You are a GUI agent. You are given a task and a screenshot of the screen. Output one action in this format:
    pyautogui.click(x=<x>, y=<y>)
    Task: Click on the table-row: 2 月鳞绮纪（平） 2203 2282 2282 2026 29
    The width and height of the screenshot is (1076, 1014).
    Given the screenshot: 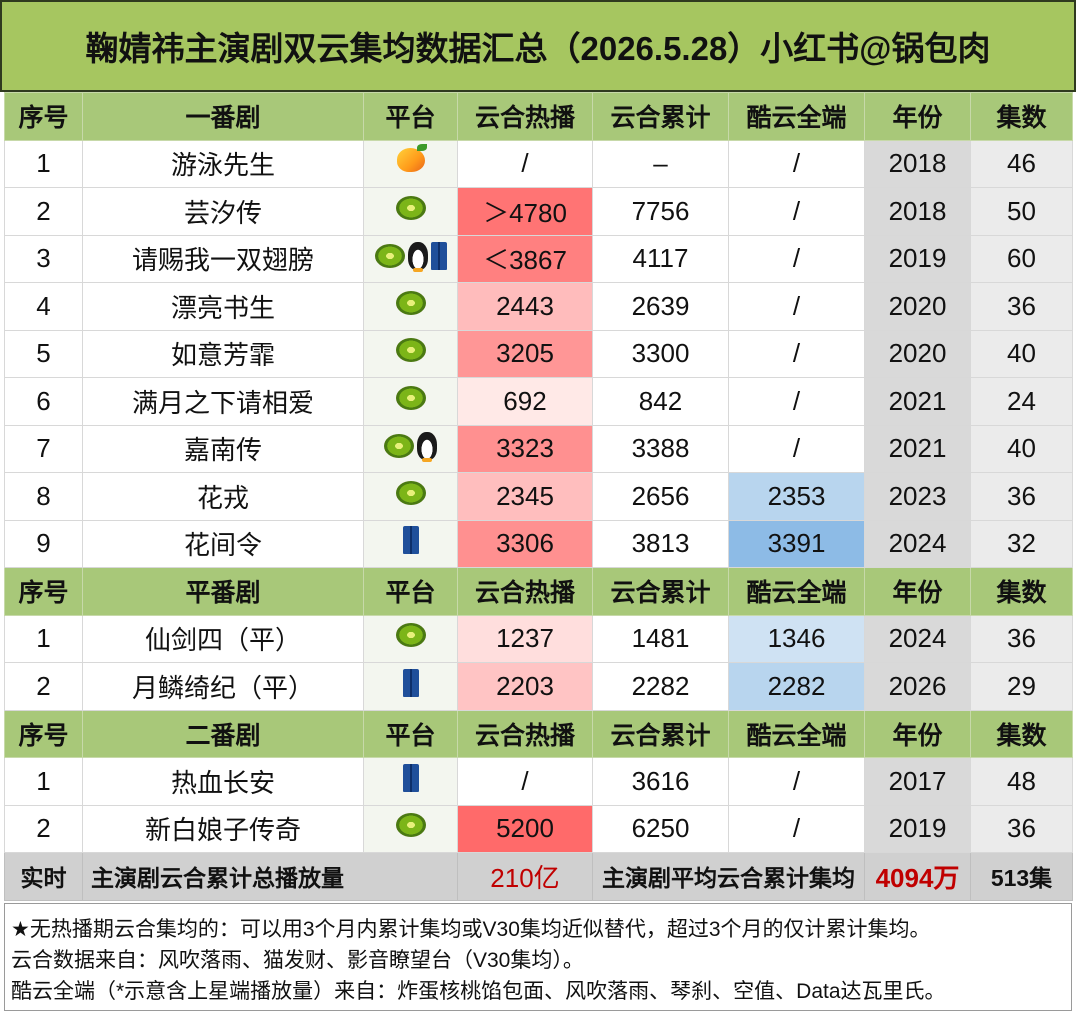 What is the action you would take?
    pyautogui.click(x=538, y=686)
    